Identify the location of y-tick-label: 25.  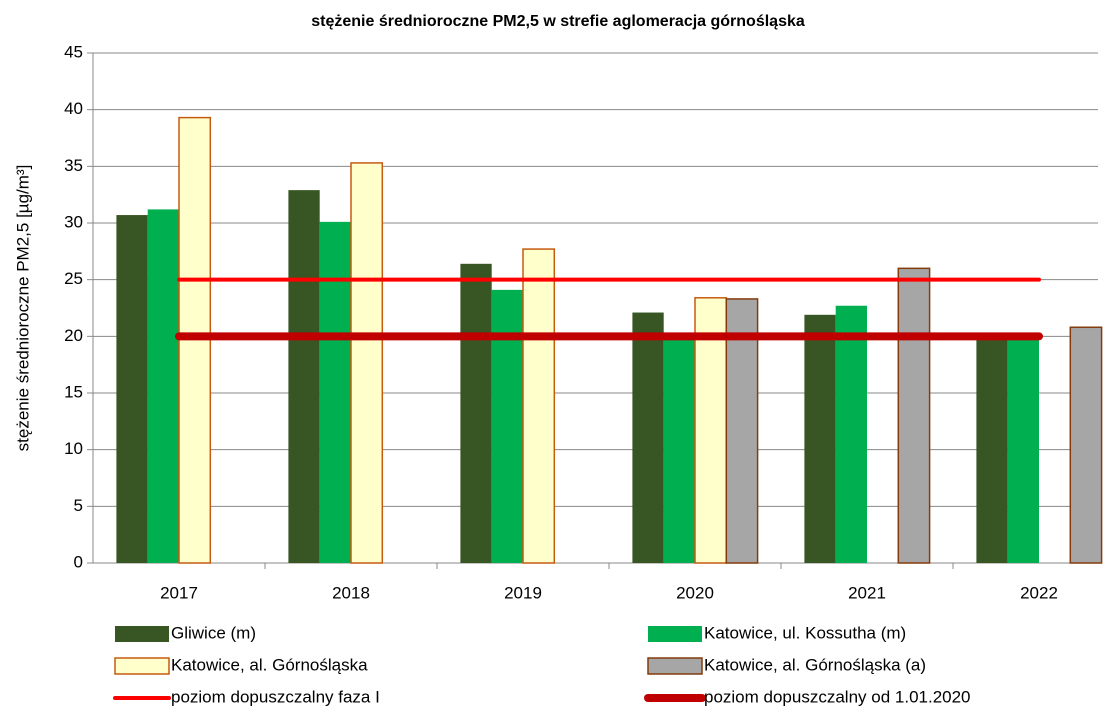
(73, 278).